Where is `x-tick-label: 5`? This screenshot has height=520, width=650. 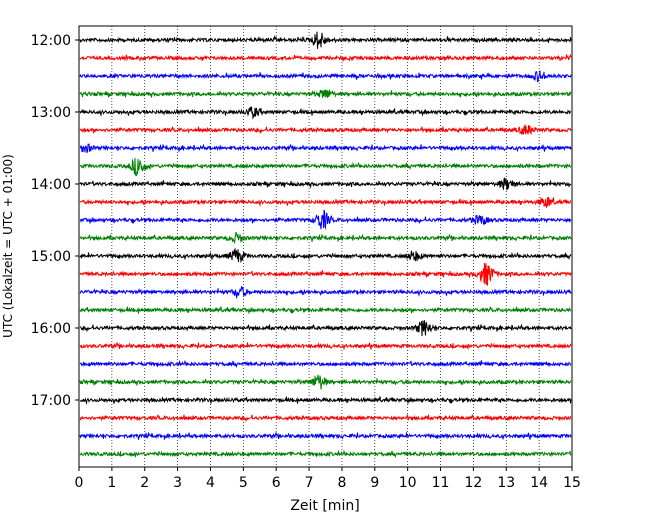
x-tick-label: 5 is located at coordinates (243, 483).